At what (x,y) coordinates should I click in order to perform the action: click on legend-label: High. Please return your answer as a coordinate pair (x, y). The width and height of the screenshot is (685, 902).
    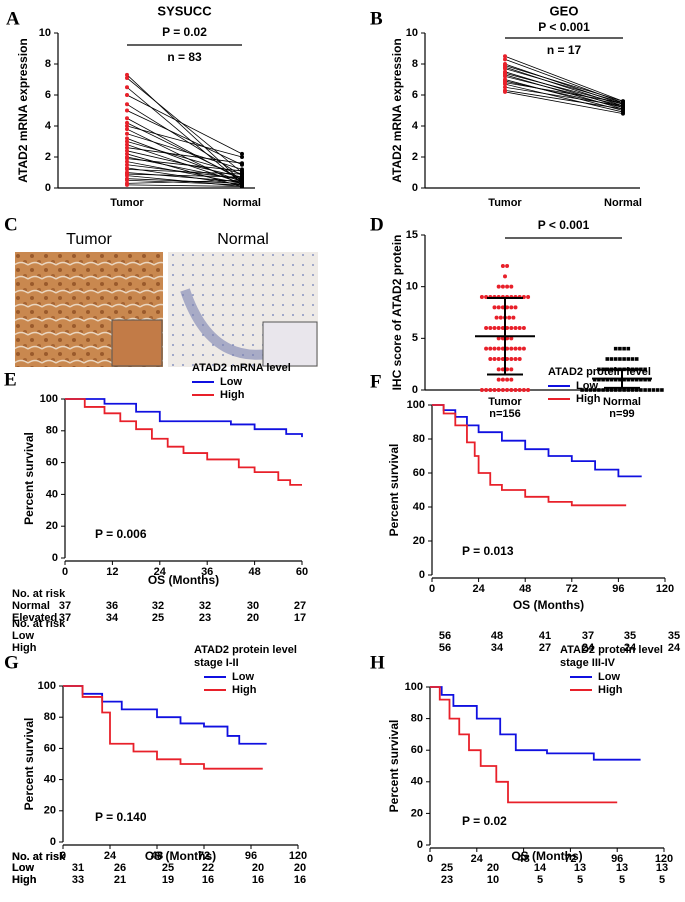
    Looking at the image, I should click on (610, 690).